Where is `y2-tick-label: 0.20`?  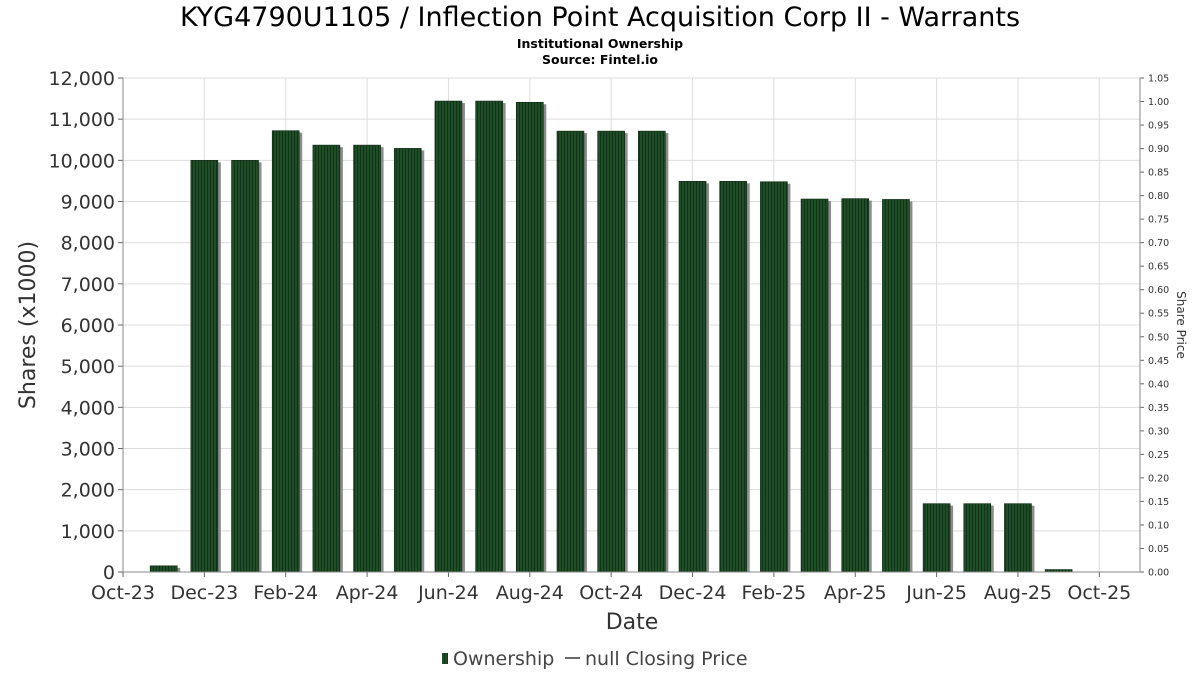 y2-tick-label: 0.20 is located at coordinates (1158, 478).